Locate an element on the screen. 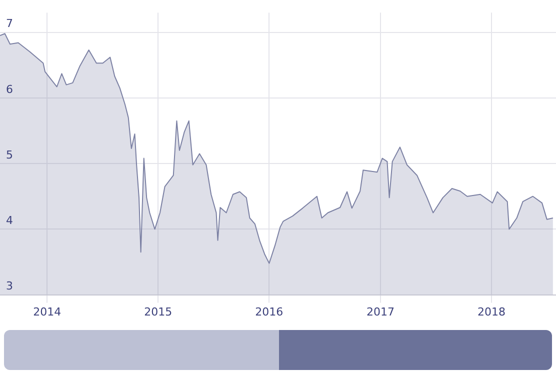 The width and height of the screenshot is (556, 376). x-tick-label: 2015 is located at coordinates (158, 311).